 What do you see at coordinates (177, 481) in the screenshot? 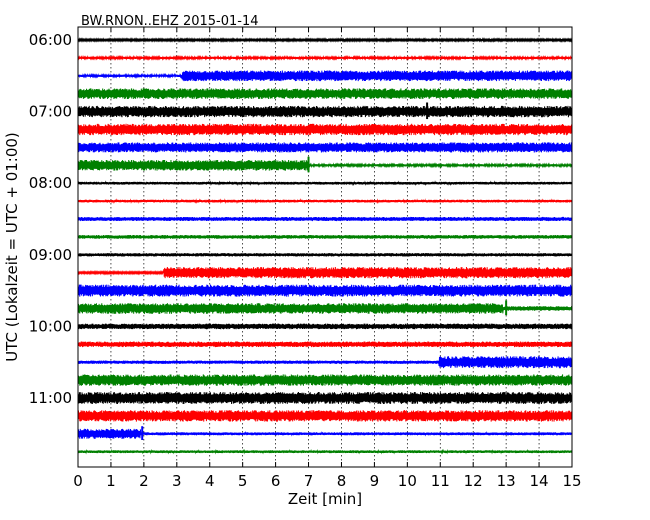
I see `x-tick-label-3: 3` at bounding box center [177, 481].